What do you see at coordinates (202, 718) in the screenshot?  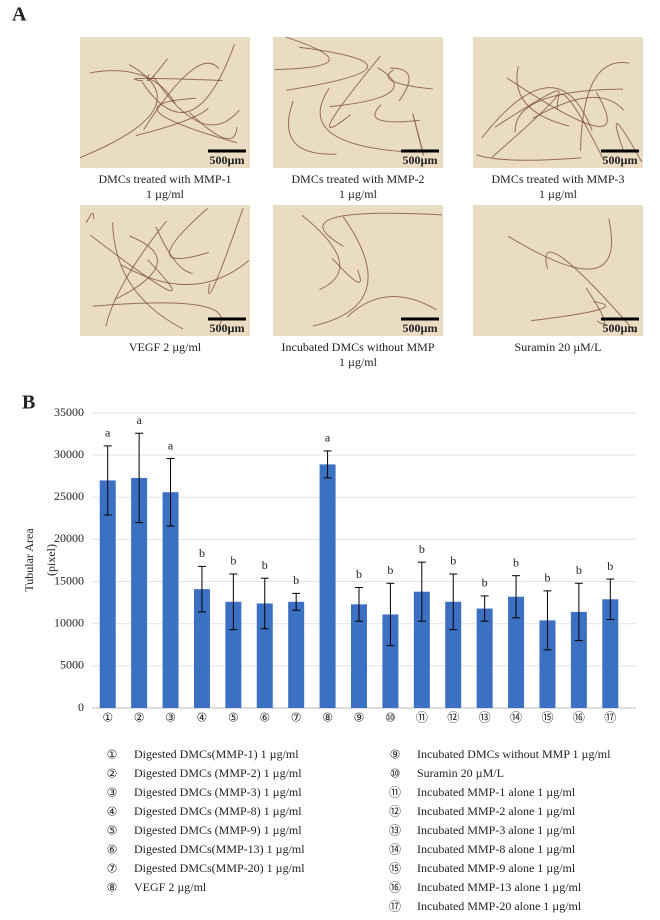 I see `x-tick-label: ④` at bounding box center [202, 718].